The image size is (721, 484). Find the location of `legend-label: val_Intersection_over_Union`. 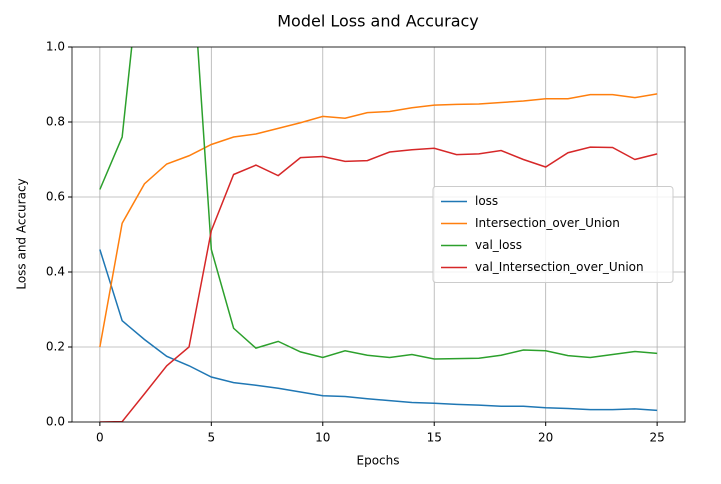

legend-label: val_Intersection_over_Union is located at coordinates (559, 267).